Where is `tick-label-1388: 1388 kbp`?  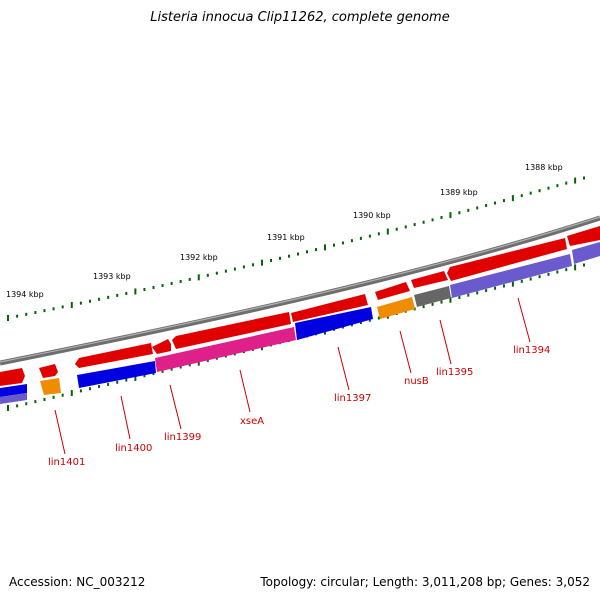
tick-label-1388: 1388 kbp is located at coordinates (544, 167).